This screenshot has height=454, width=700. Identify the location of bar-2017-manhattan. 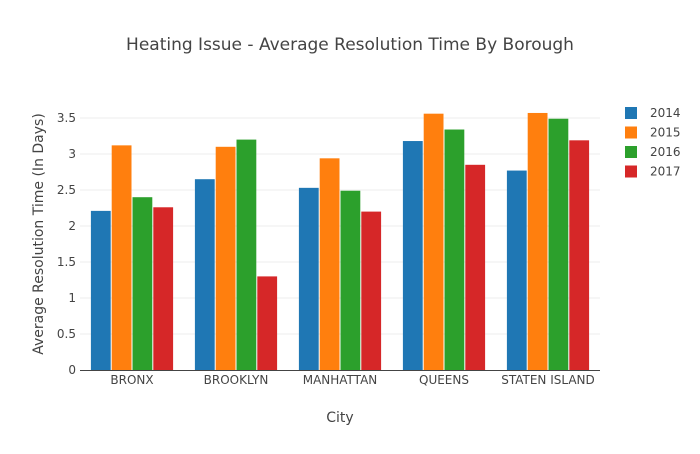
(371, 290).